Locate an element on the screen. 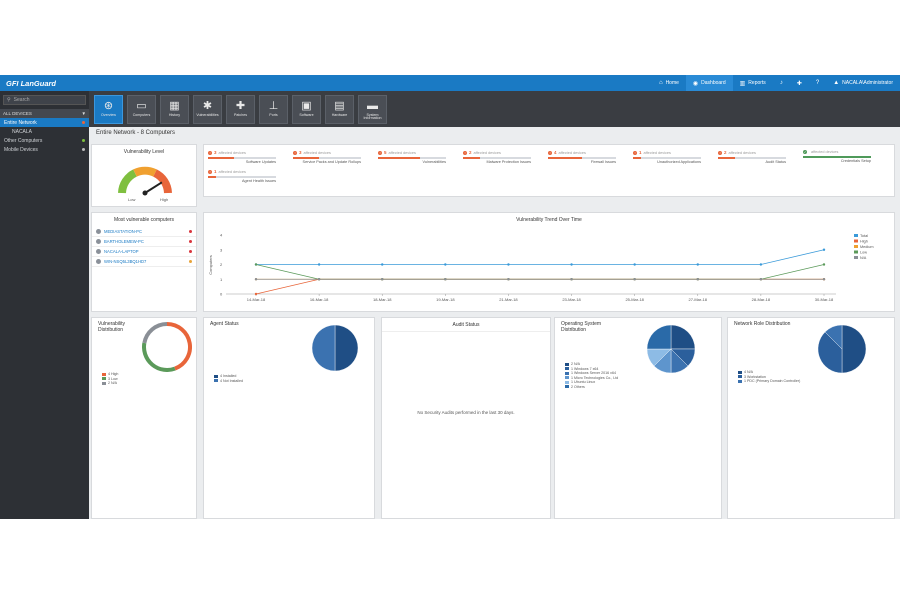 This screenshot has height=600, width=900. topnav-dashboard: ◉ Dashboard is located at coordinates (709, 83).